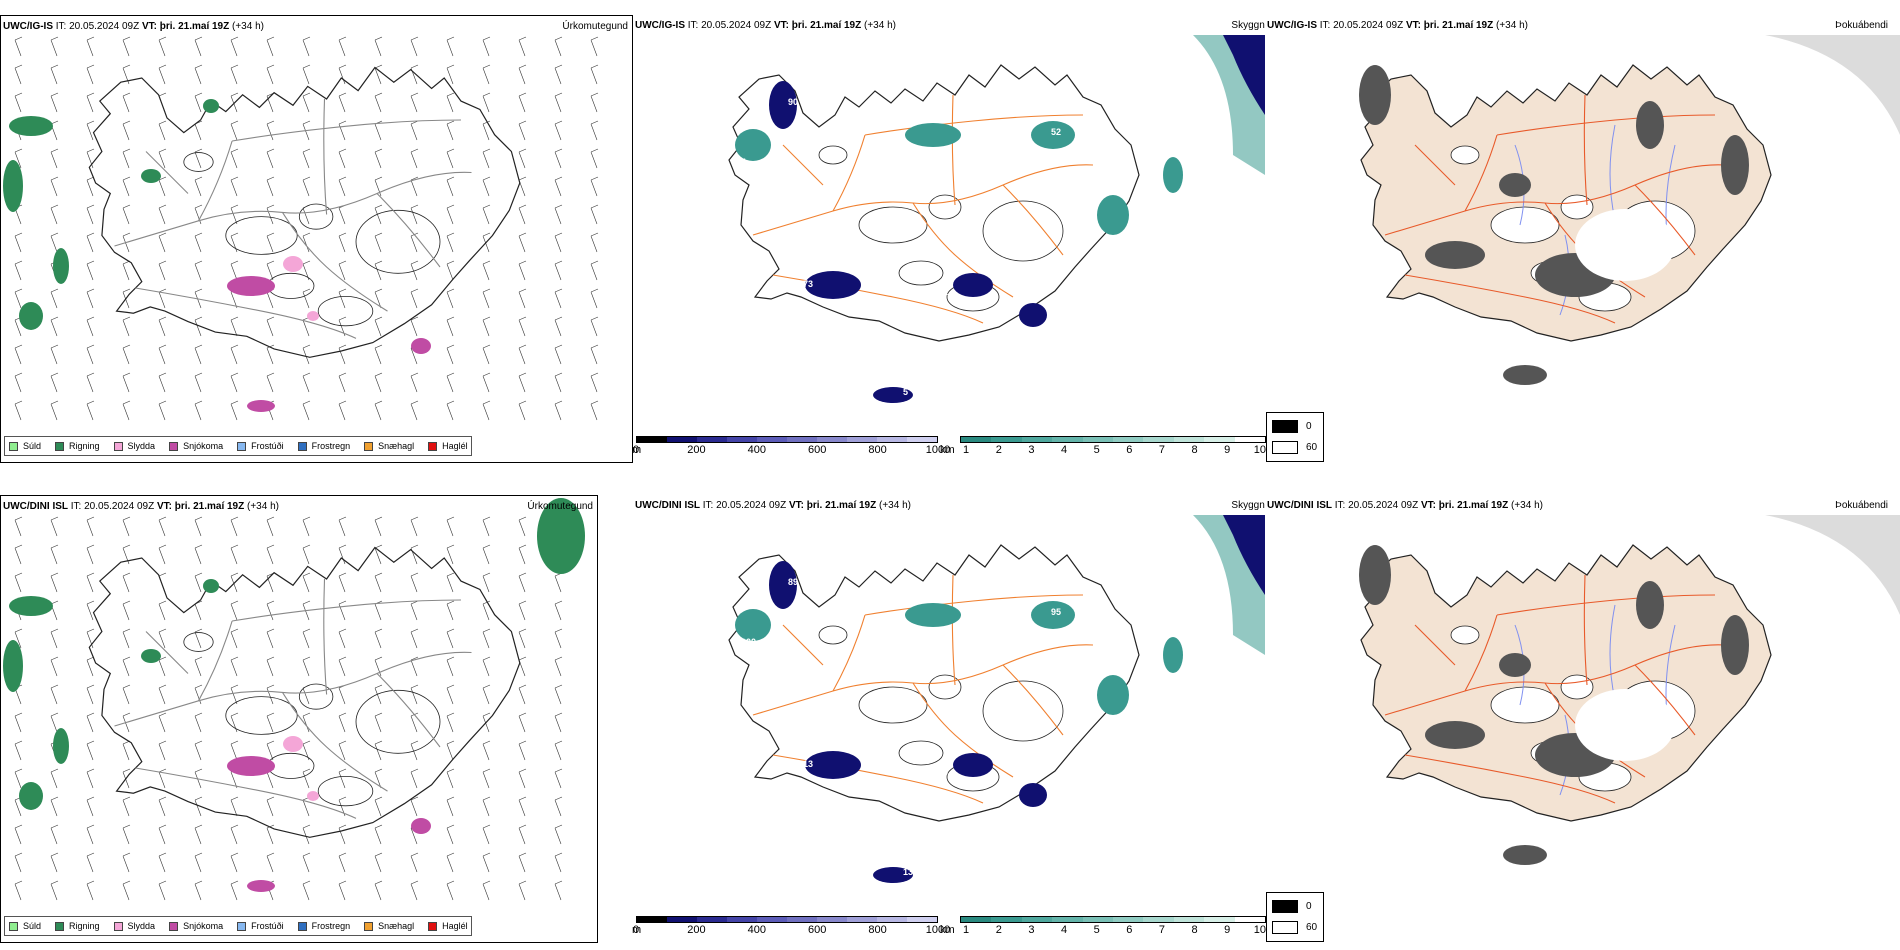 The width and height of the screenshot is (1900, 950). What do you see at coordinates (730, 750) in the screenshot?
I see `visibility-label: 102` at bounding box center [730, 750].